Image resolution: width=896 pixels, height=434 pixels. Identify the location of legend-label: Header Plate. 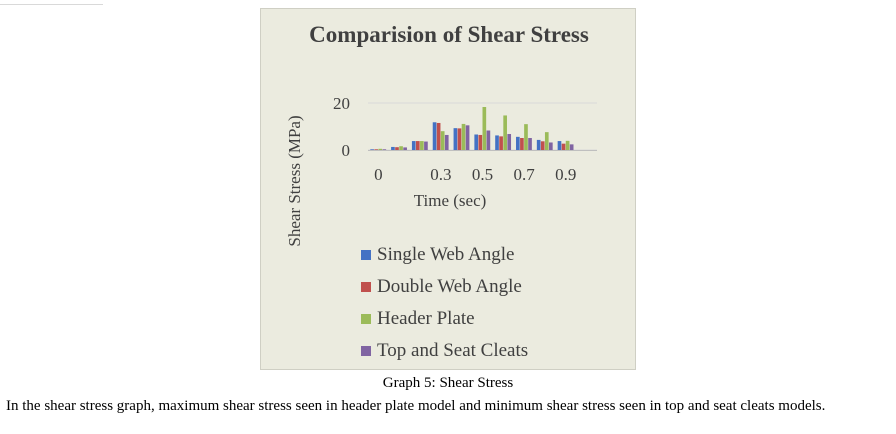
(426, 318).